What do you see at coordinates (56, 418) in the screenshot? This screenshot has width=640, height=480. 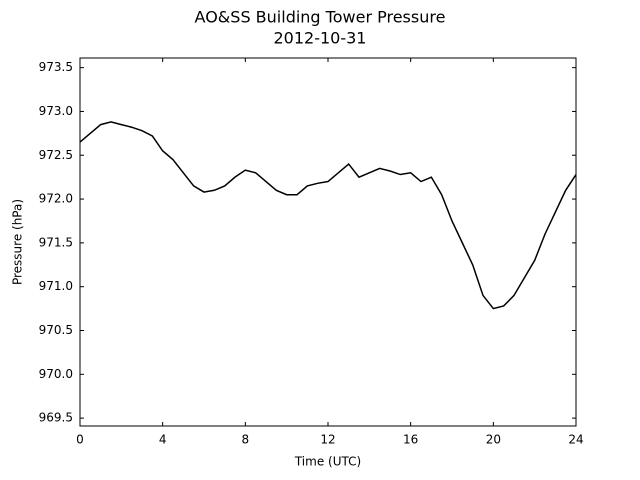 I see `y-tick-label: 969.5` at bounding box center [56, 418].